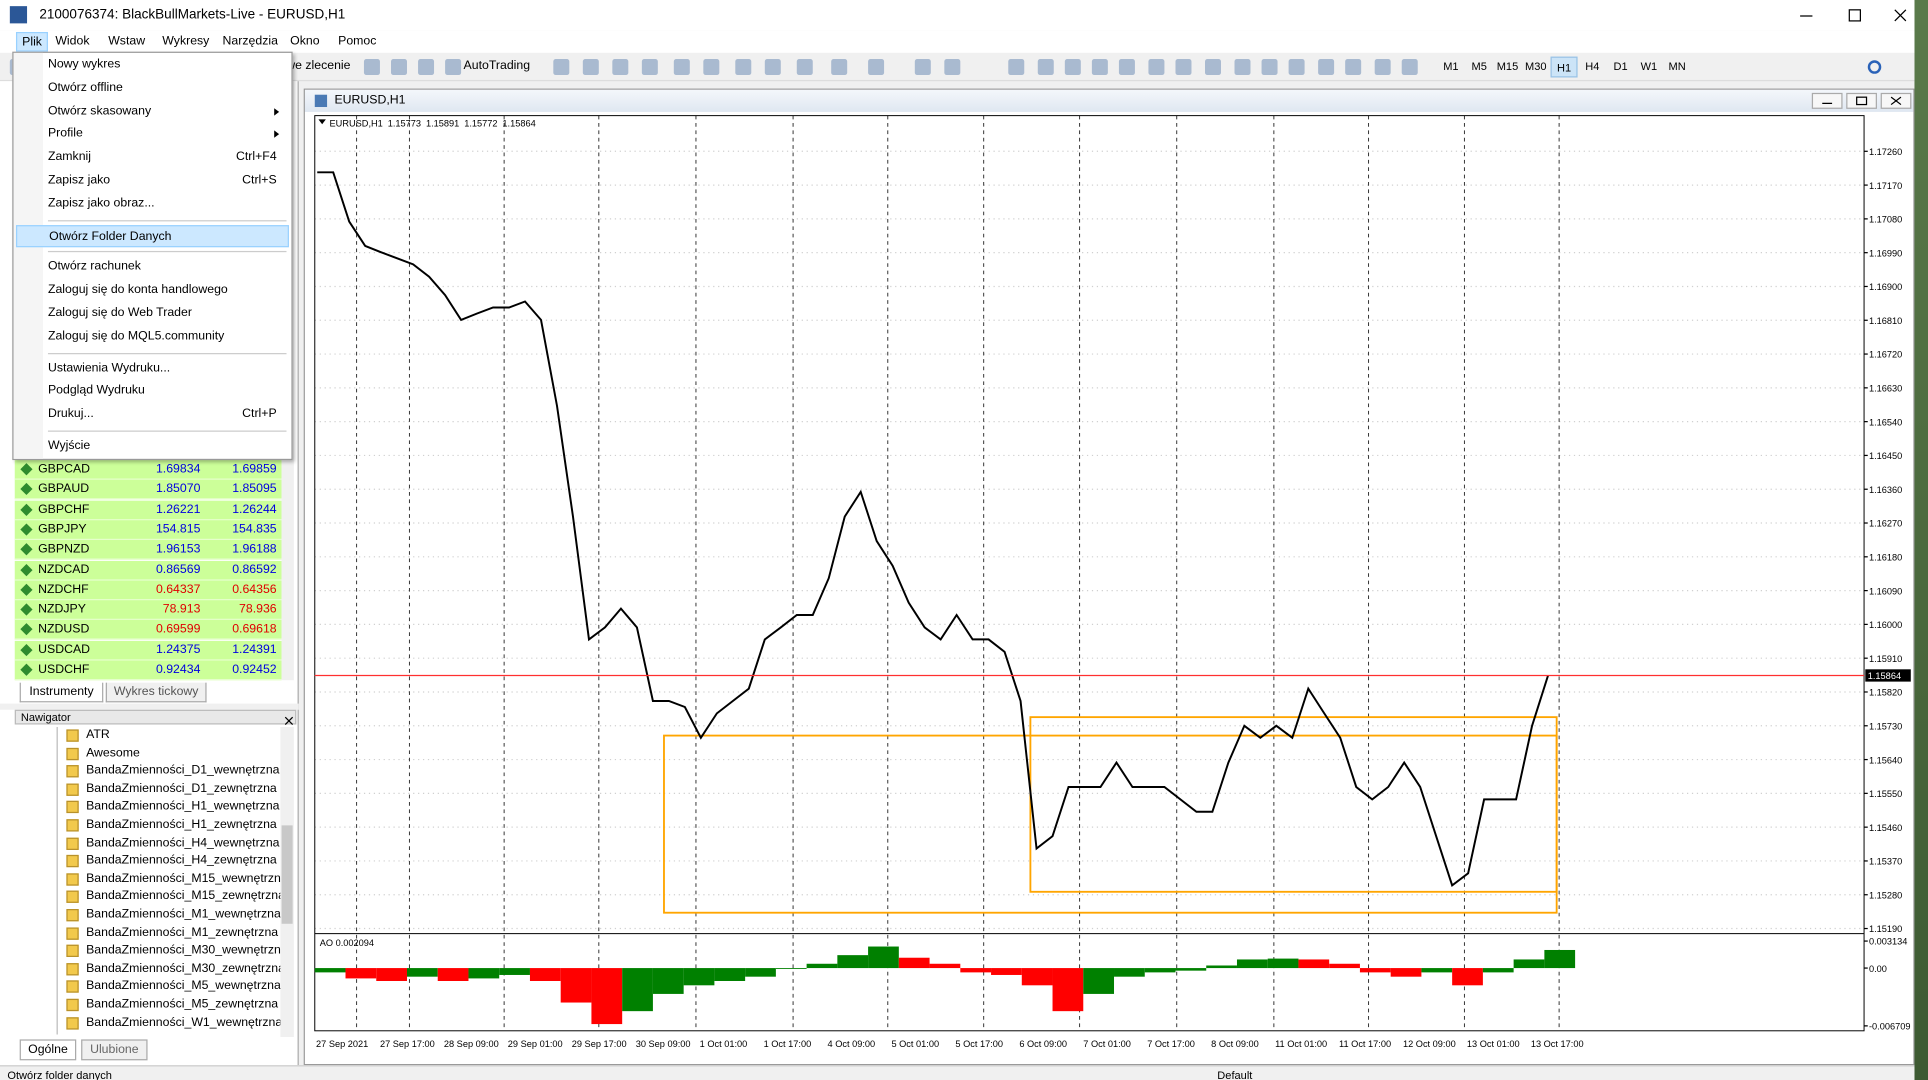 This screenshot has width=1928, height=1080. I want to click on market-watch-row: NZDJPY 78.913 78.936, so click(148, 610).